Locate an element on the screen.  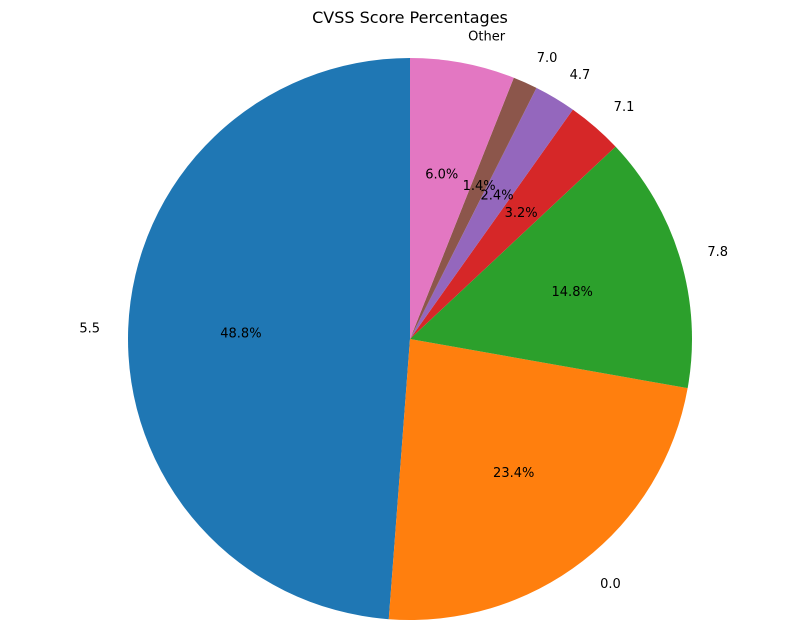
slice-label: 7.1 is located at coordinates (624, 107).